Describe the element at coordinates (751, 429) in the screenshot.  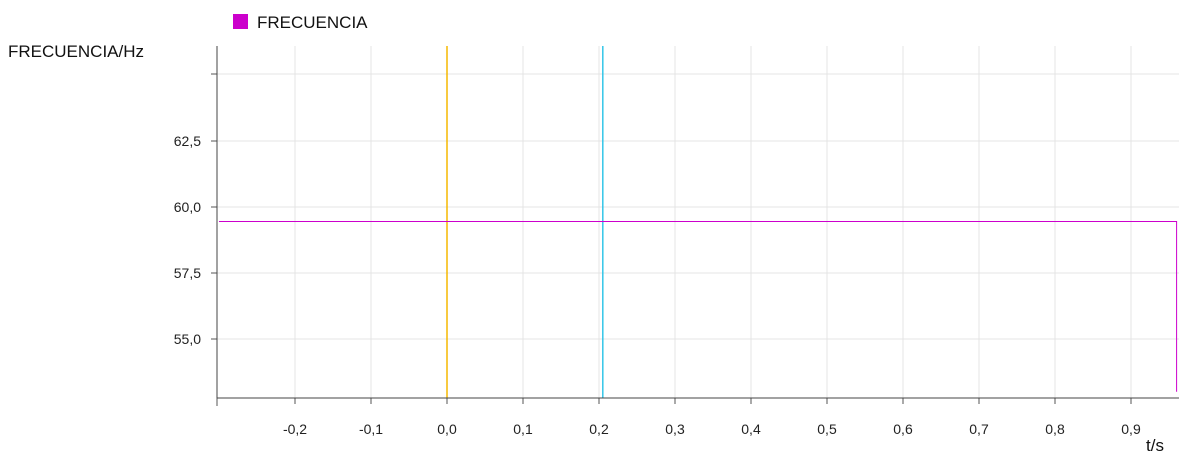
I see `x-tick-label: 0,4` at that location.